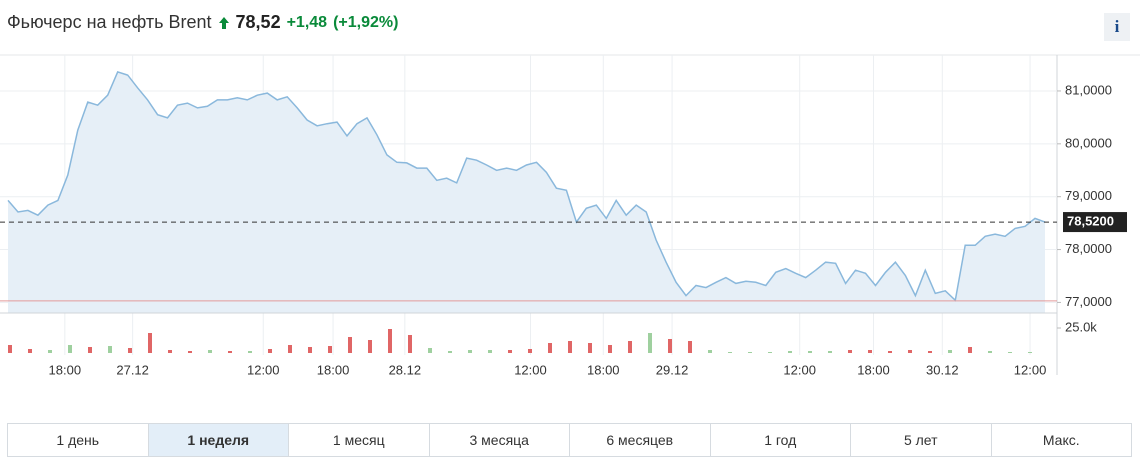  Describe the element at coordinates (405, 369) in the screenshot. I see `x-tick-label: 28.12` at that location.